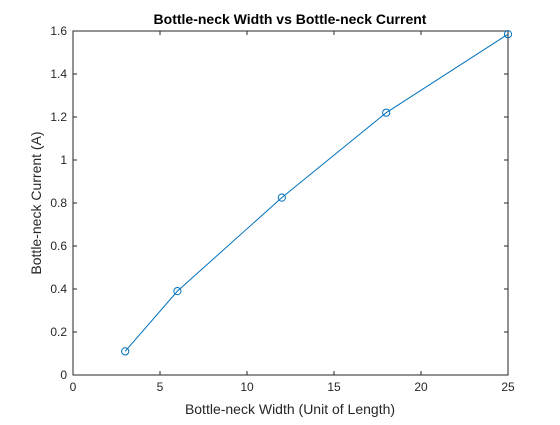 The image size is (560, 425). What do you see at coordinates (58, 31) in the screenshot?
I see `y-tick-label: 1.6` at bounding box center [58, 31].